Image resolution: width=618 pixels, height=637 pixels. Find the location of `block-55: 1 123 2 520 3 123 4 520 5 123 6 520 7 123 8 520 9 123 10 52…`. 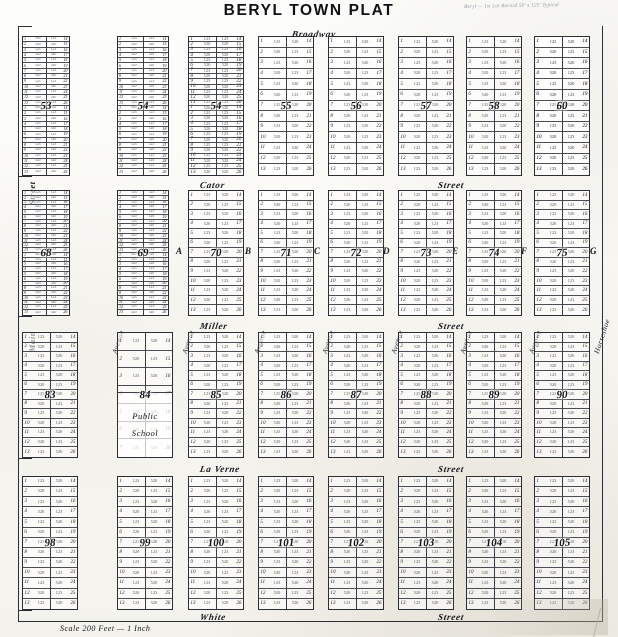

block-55: 1 123 2 520 3 123 4 520 5 123 6 520 7 123 8 520 9 123 10 52… is located at coordinates (286, 106).